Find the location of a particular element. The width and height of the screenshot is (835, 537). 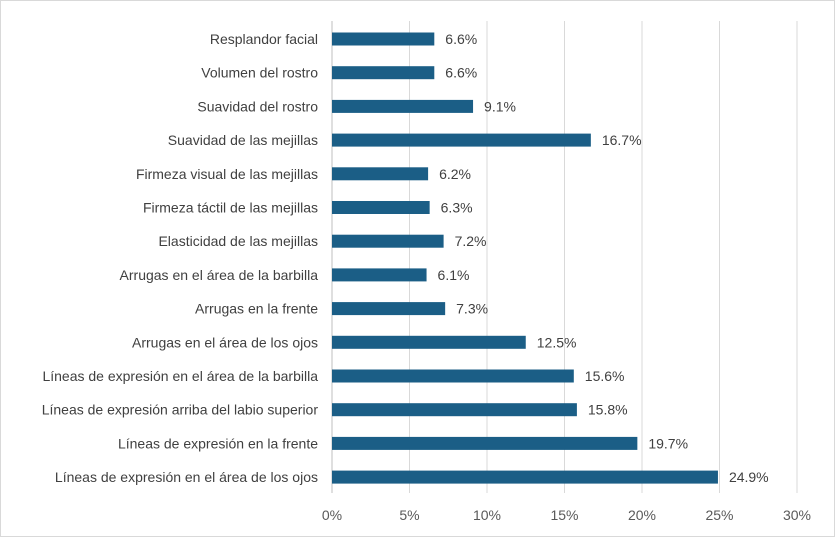

x-tick-label: 15% is located at coordinates (564, 515).